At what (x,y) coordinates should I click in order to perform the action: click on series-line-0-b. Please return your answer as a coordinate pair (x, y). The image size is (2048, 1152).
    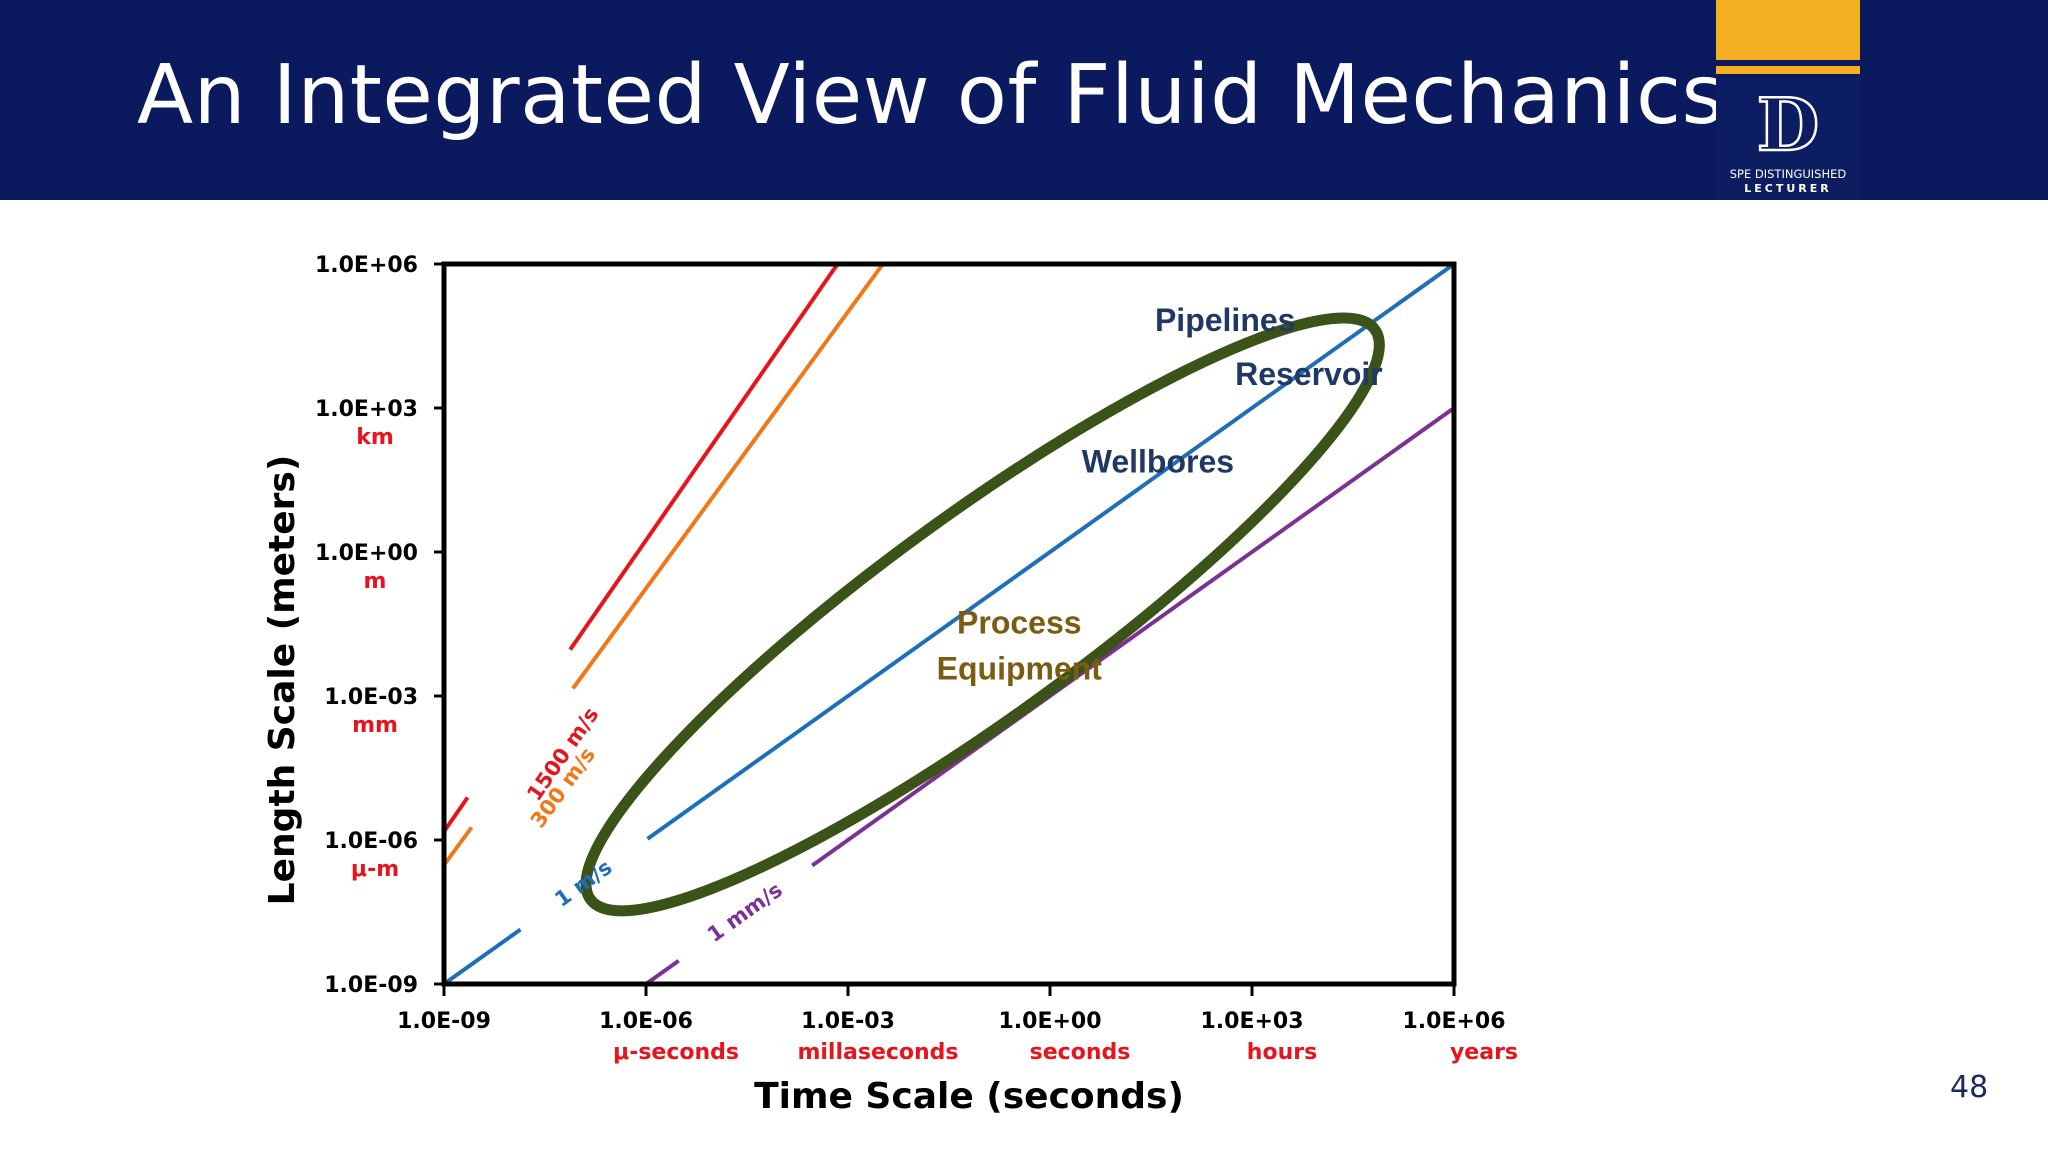
    Looking at the image, I should click on (704, 457).